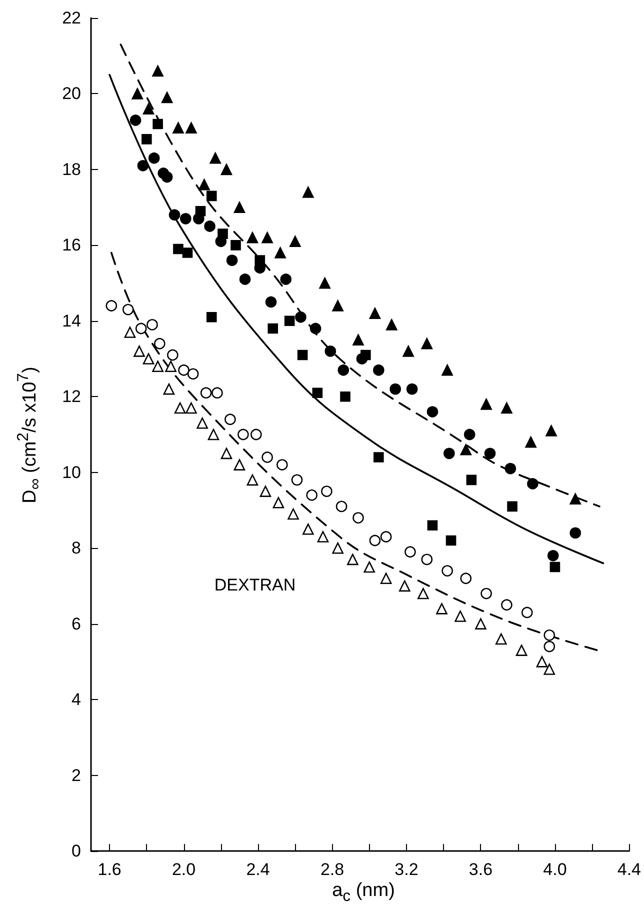 The height and width of the screenshot is (909, 644). What do you see at coordinates (480, 869) in the screenshot?
I see `x-tick-label: 3.6` at bounding box center [480, 869].